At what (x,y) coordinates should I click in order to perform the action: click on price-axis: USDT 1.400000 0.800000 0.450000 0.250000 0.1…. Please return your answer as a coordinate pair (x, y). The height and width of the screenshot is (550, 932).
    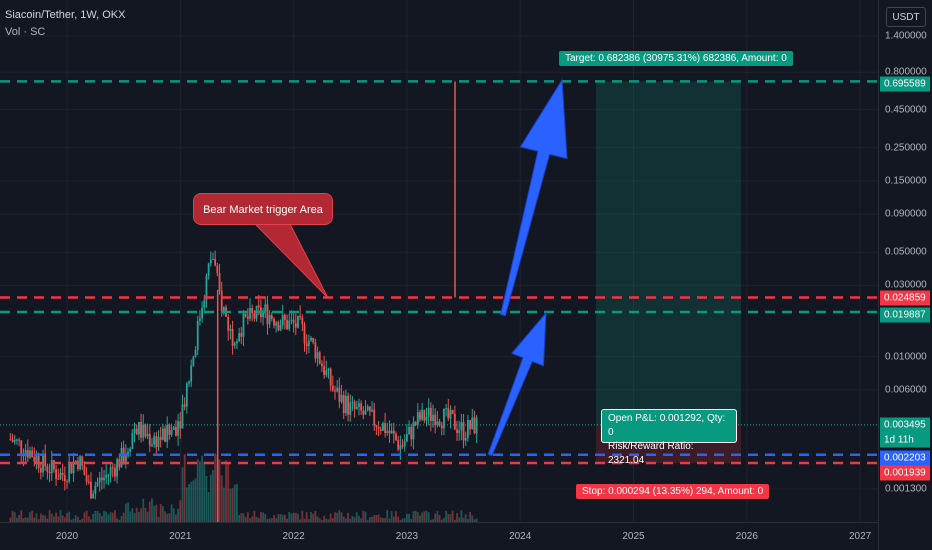
    Looking at the image, I should click on (905, 275).